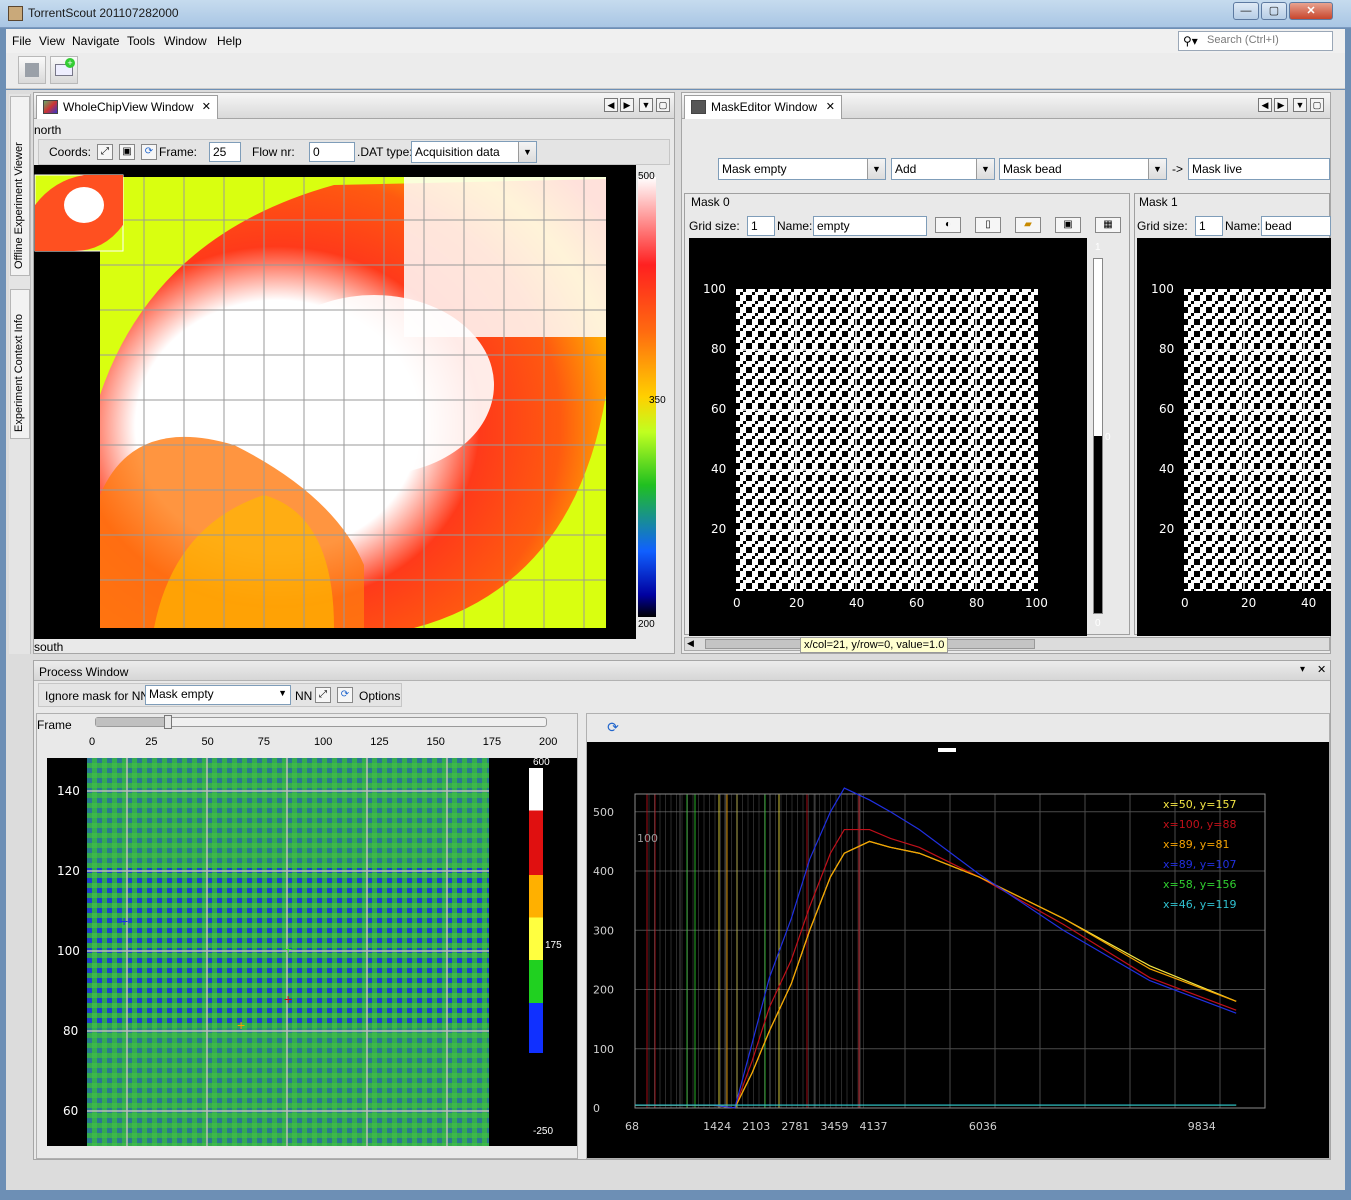 The width and height of the screenshot is (1351, 1200). I want to click on mask-b-select: Mask bead ▼, so click(1083, 169).